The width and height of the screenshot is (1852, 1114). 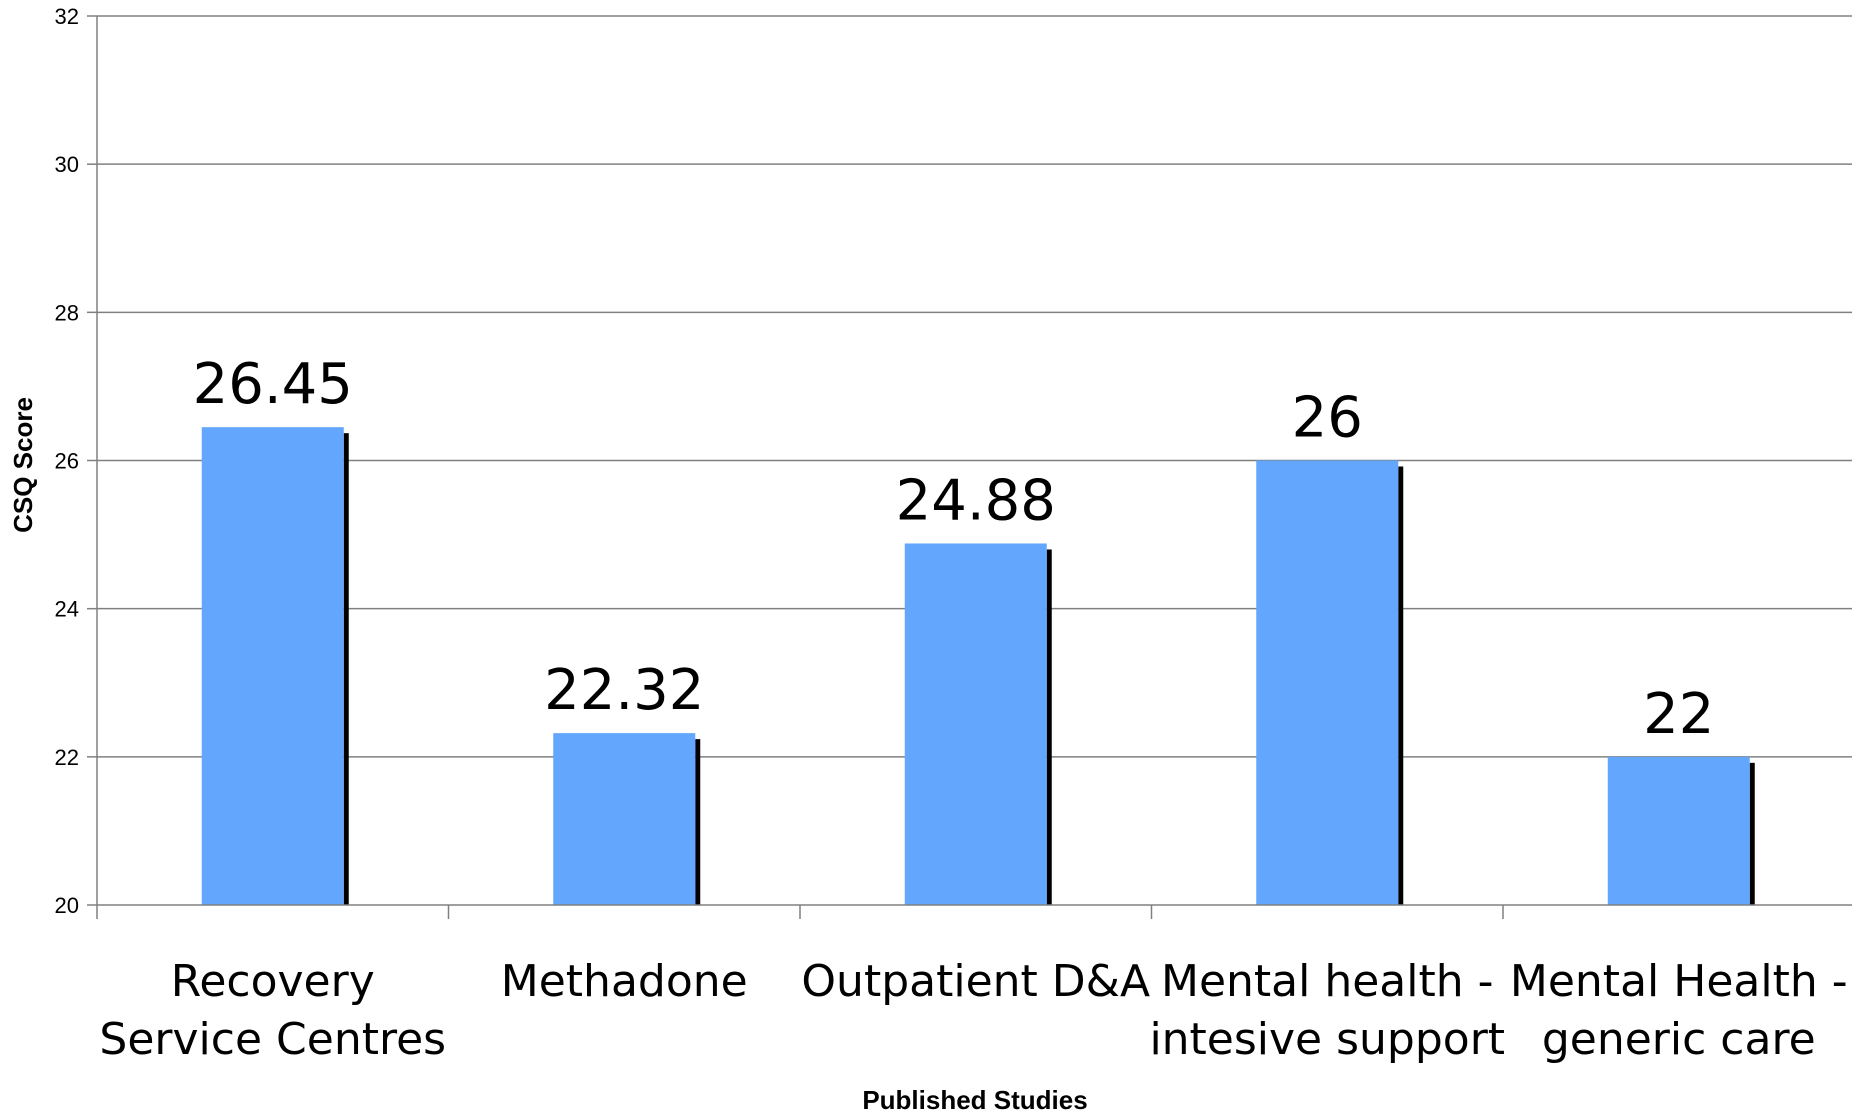 I want to click on y-tick-label: 24, so click(x=67, y=609).